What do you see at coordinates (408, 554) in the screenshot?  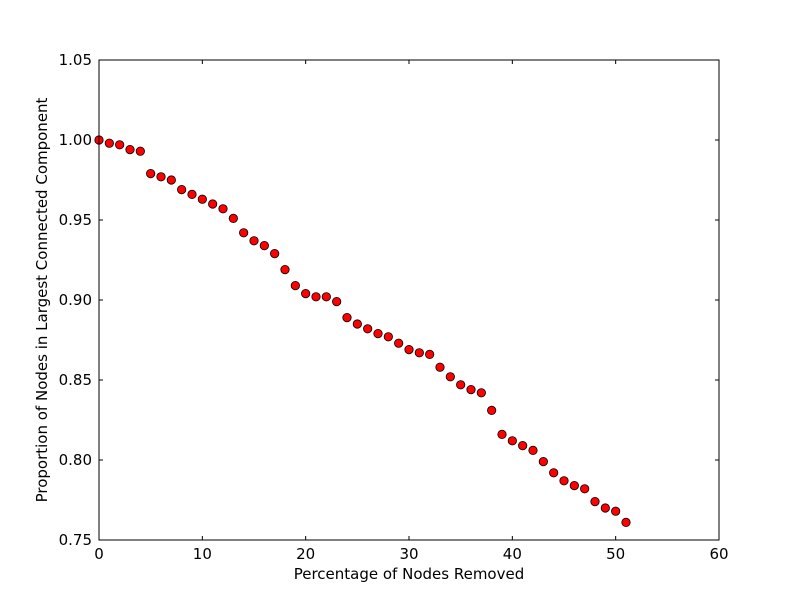 I see `x-tick-label: 30` at bounding box center [408, 554].